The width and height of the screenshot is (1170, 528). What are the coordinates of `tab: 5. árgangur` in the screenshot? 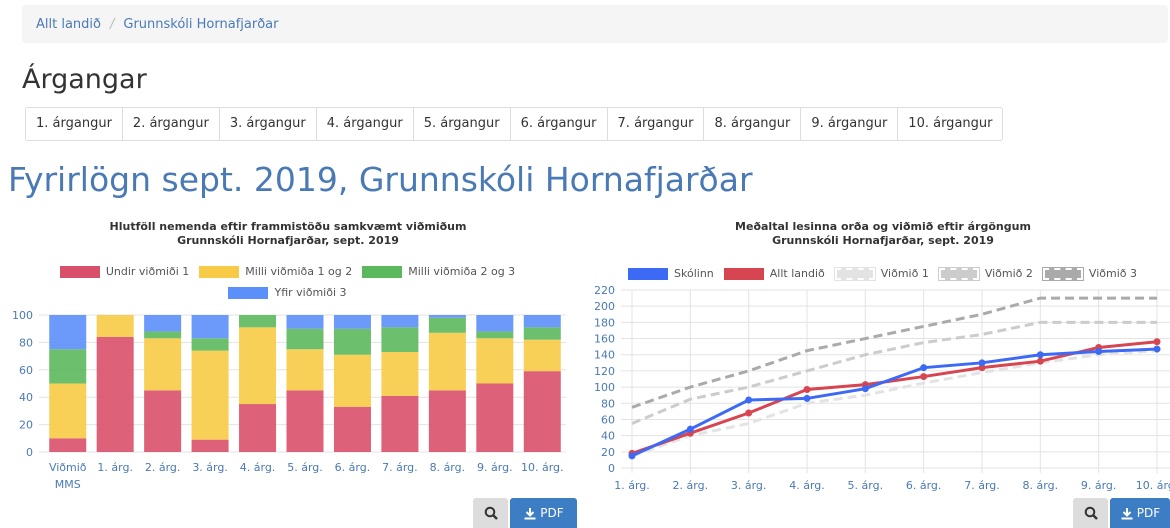 It's located at (461, 124).